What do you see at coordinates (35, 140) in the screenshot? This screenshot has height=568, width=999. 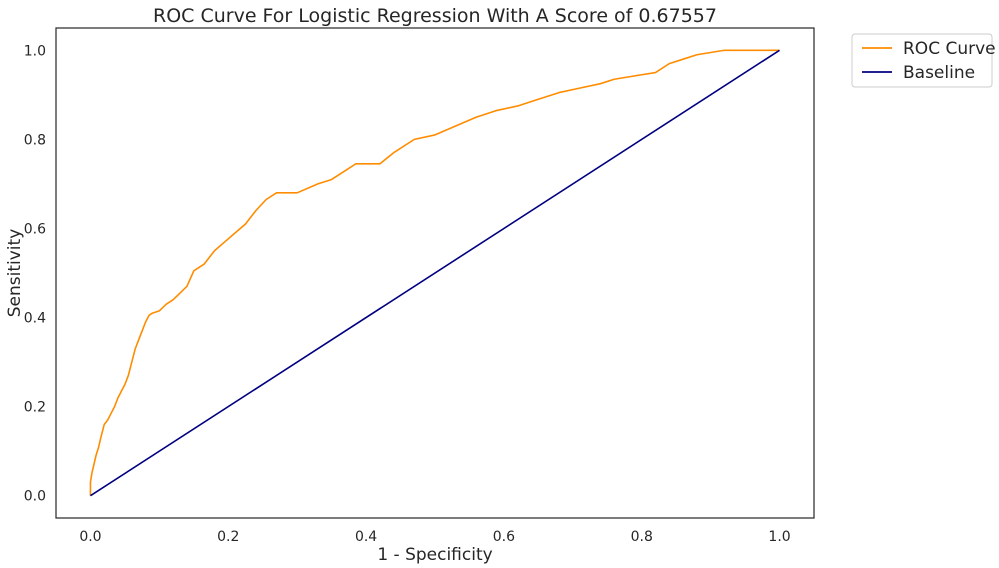 I see `y-tick-label: 0.8` at bounding box center [35, 140].